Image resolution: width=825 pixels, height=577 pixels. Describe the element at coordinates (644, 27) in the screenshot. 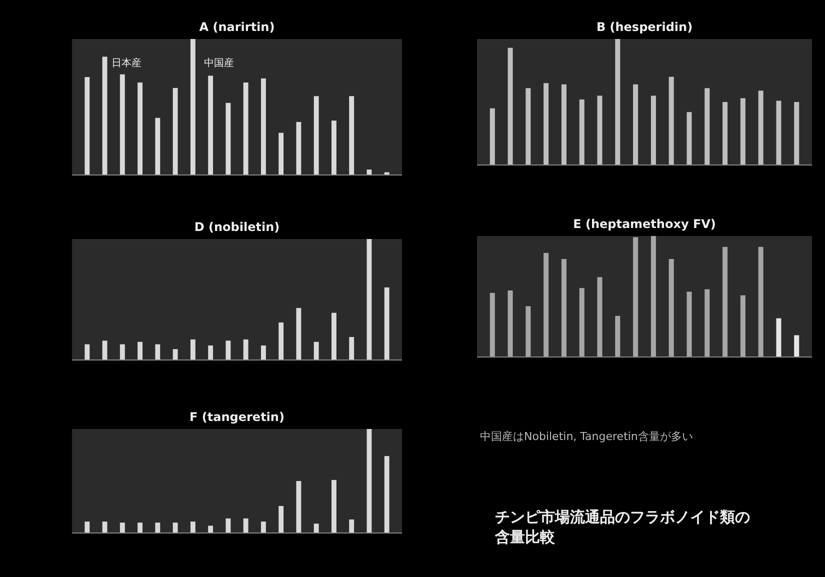

I see `chart-title: B (hesperidin)` at that location.